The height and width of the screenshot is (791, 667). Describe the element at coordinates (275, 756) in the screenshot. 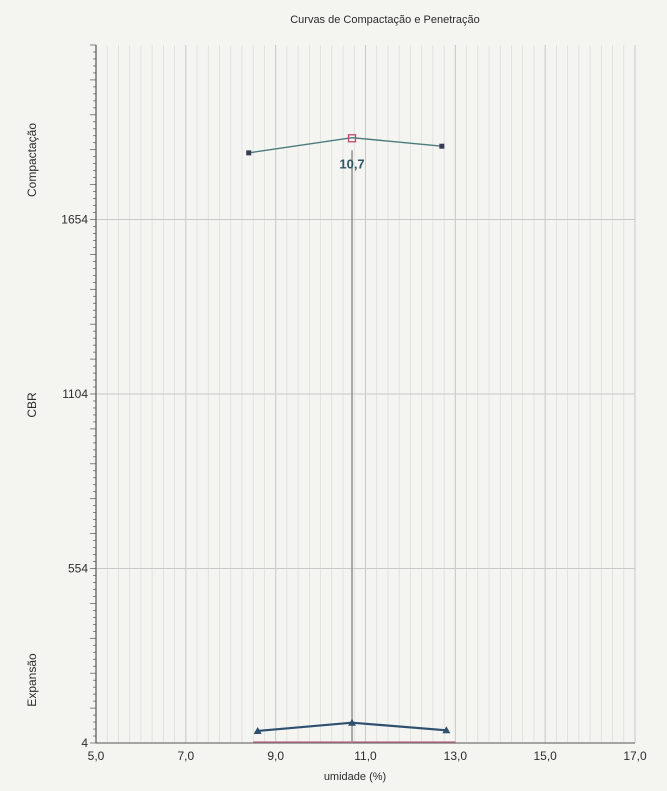

I see `x-tick-label: 9,0` at that location.